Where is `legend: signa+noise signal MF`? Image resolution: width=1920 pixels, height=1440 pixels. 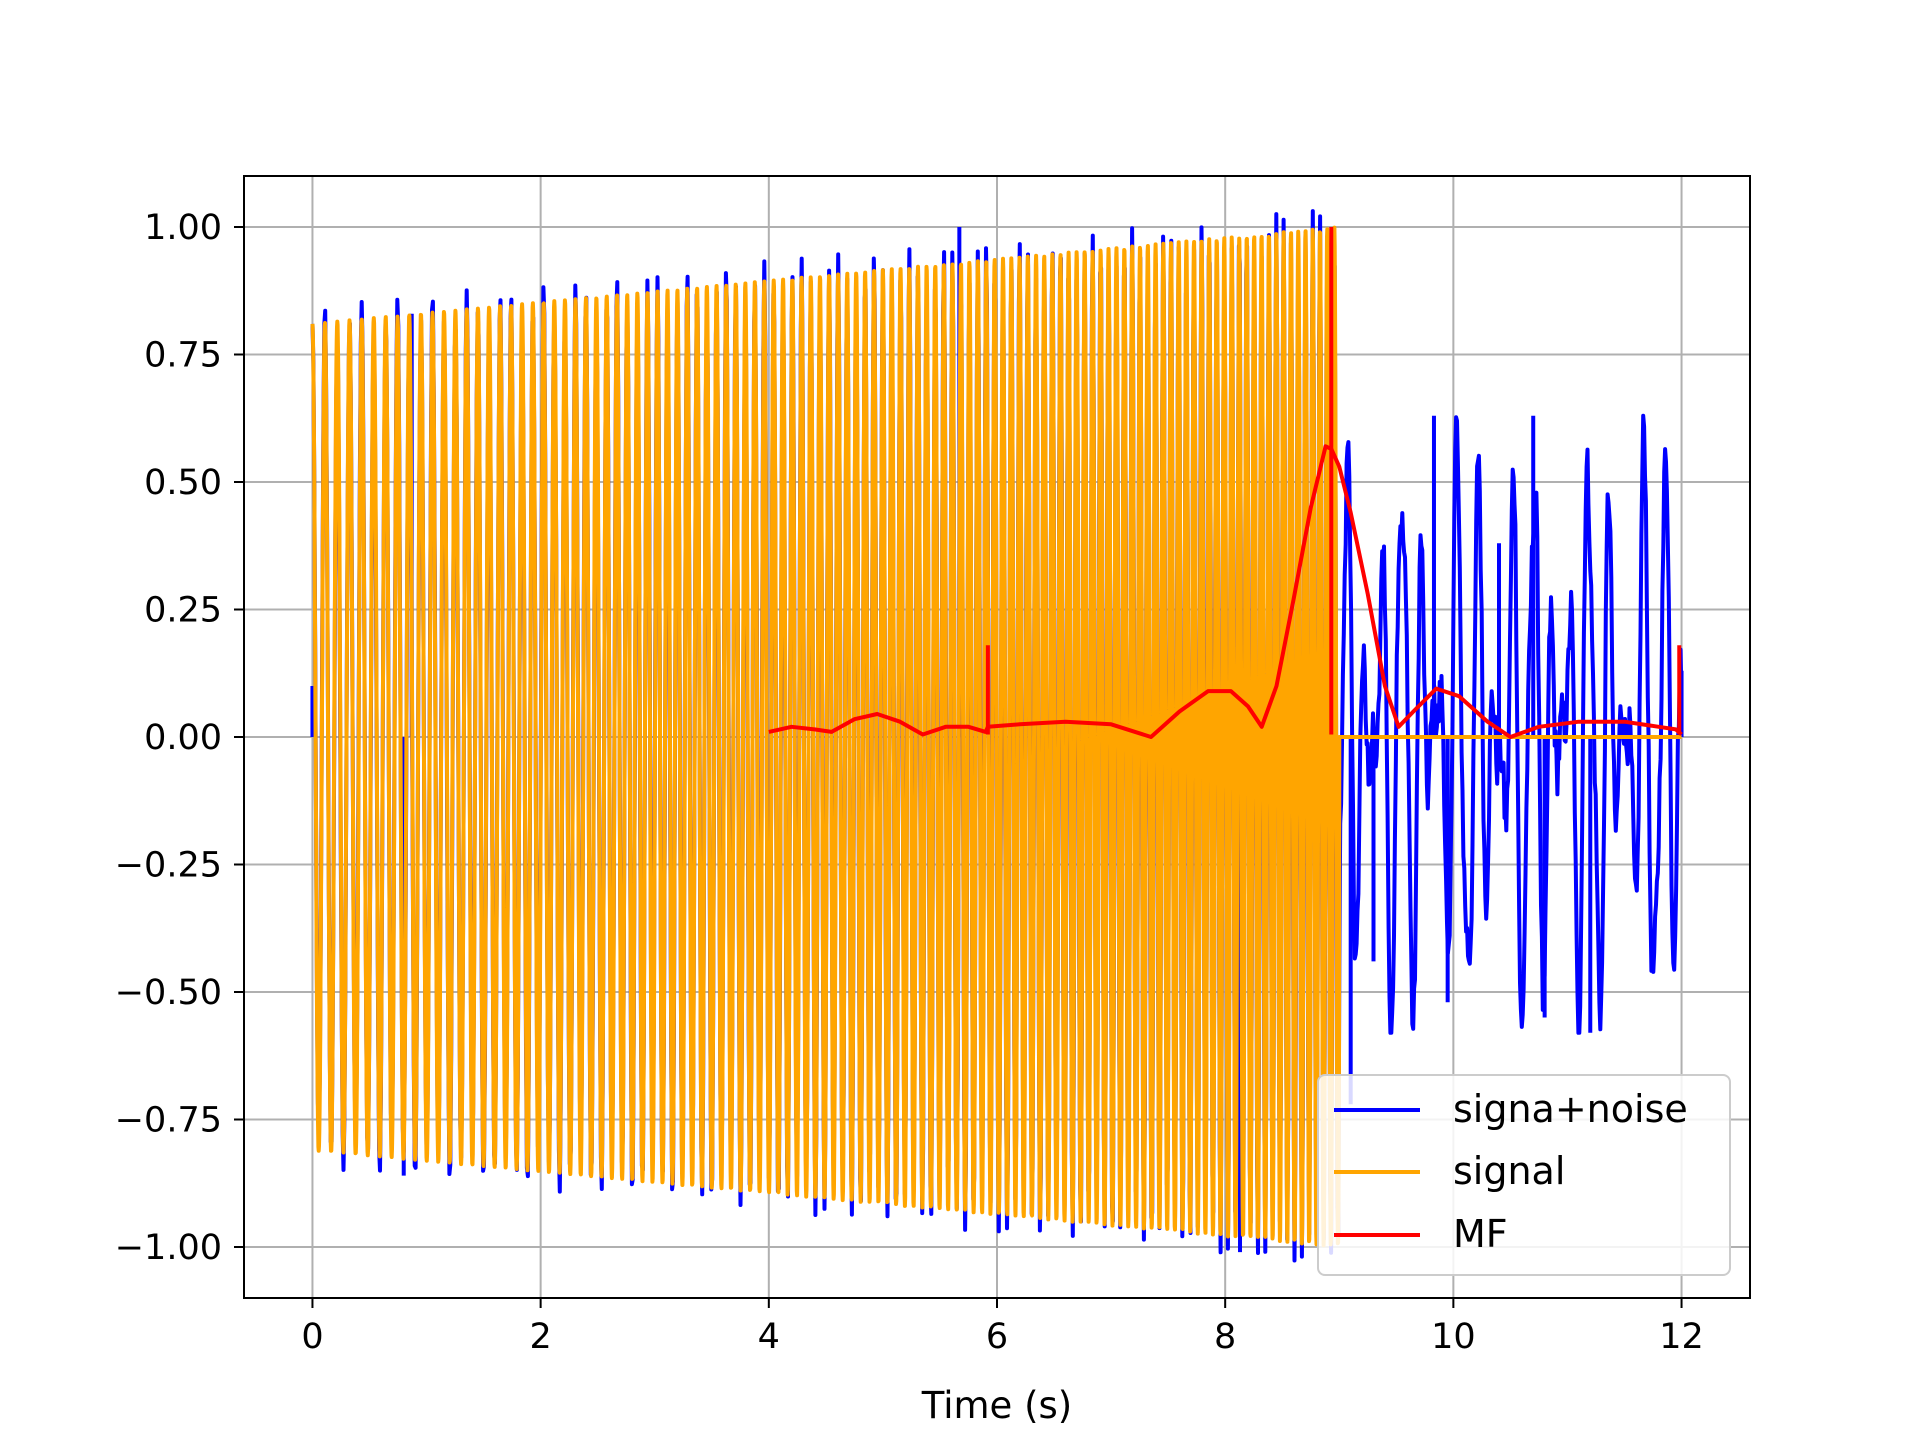
legend: signa+noise signal MF is located at coordinates (1524, 1175).